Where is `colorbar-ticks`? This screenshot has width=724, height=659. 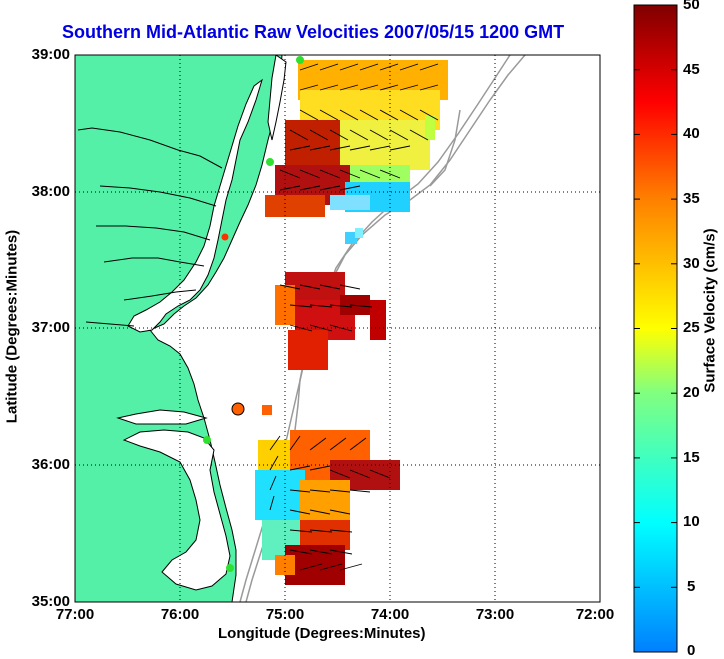 colorbar-ticks is located at coordinates (655, 328).